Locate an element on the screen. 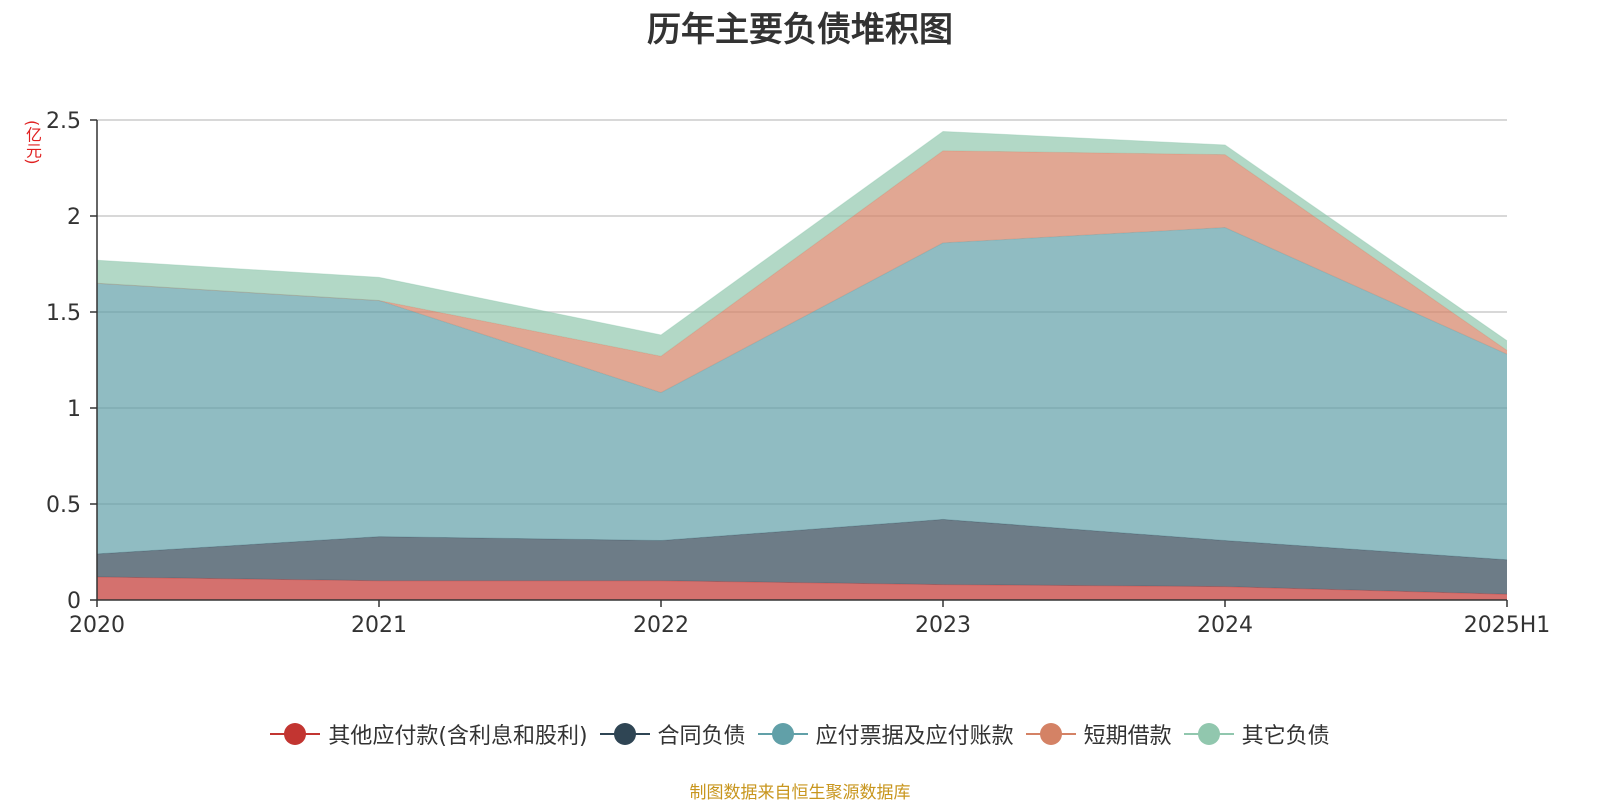 This screenshot has height=803, width=1600. legend-item: 合同负债 is located at coordinates (672, 734).